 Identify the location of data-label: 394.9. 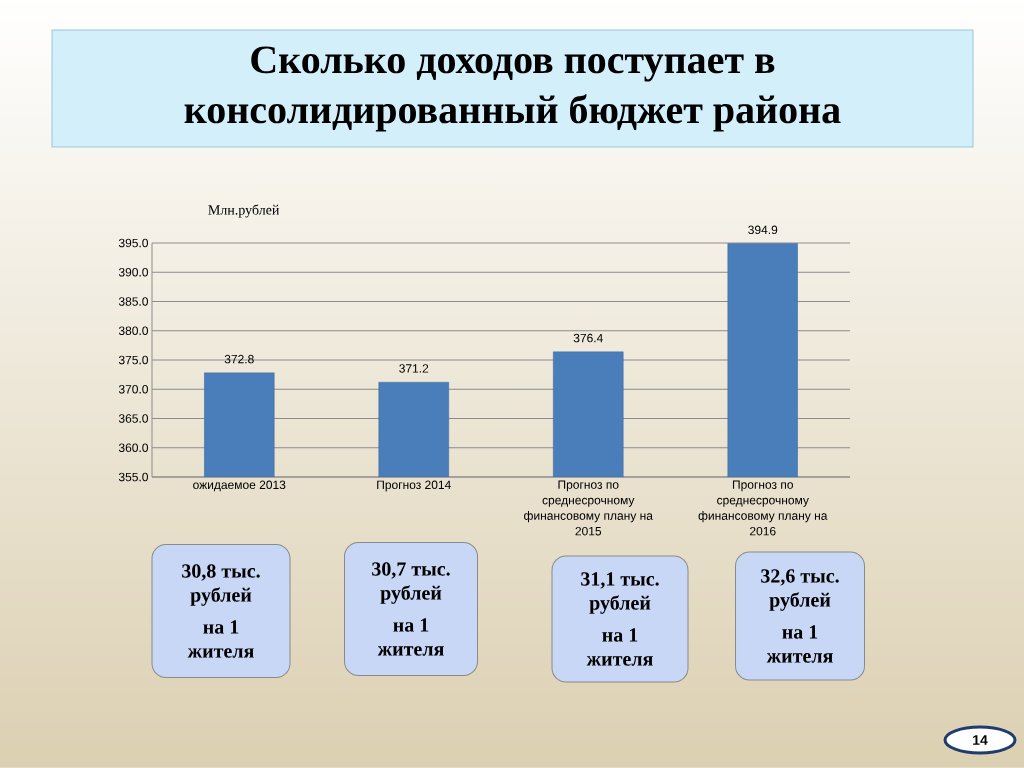
(763, 230).